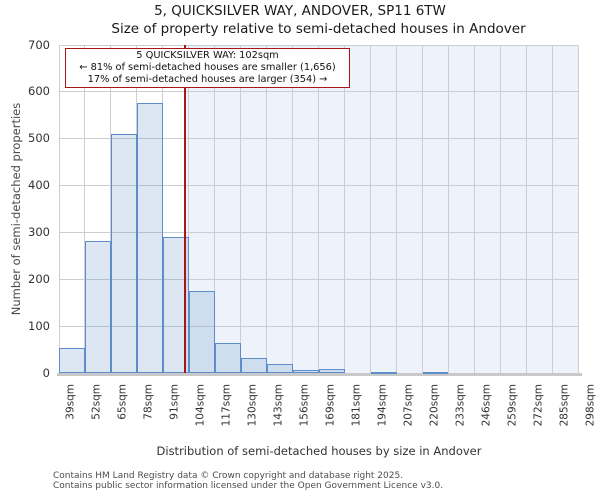  I want to click on x-tick-label: 207sqm, so click(408, 405).